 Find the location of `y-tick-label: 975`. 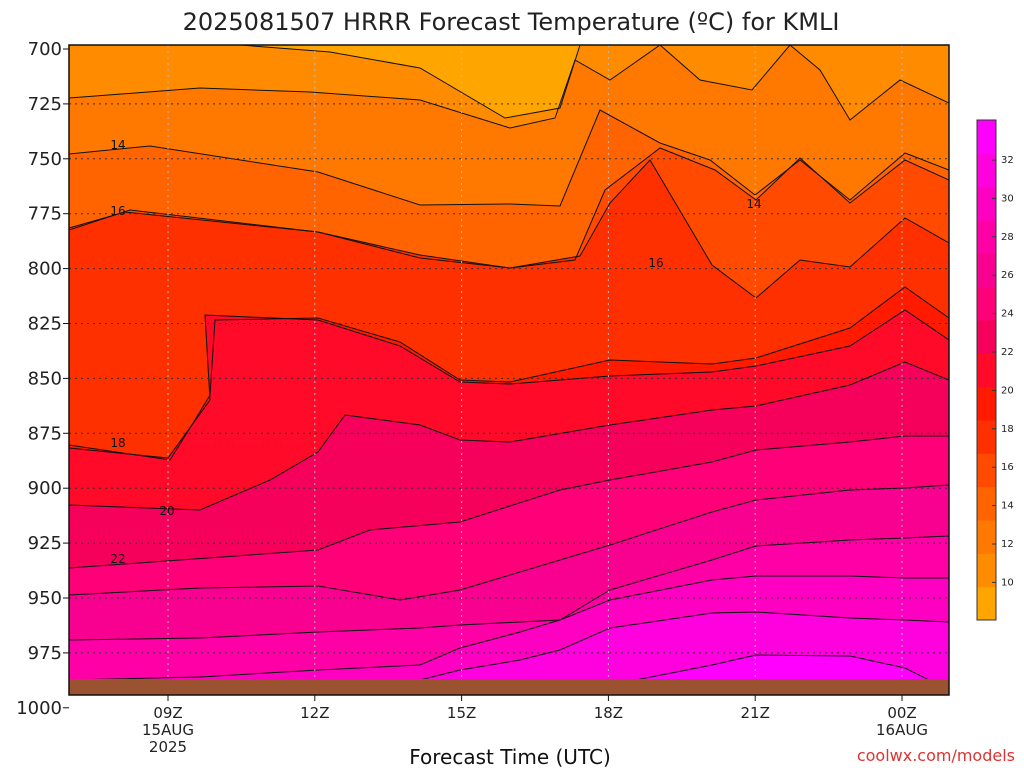

y-tick-label: 975 is located at coordinates (45, 653).